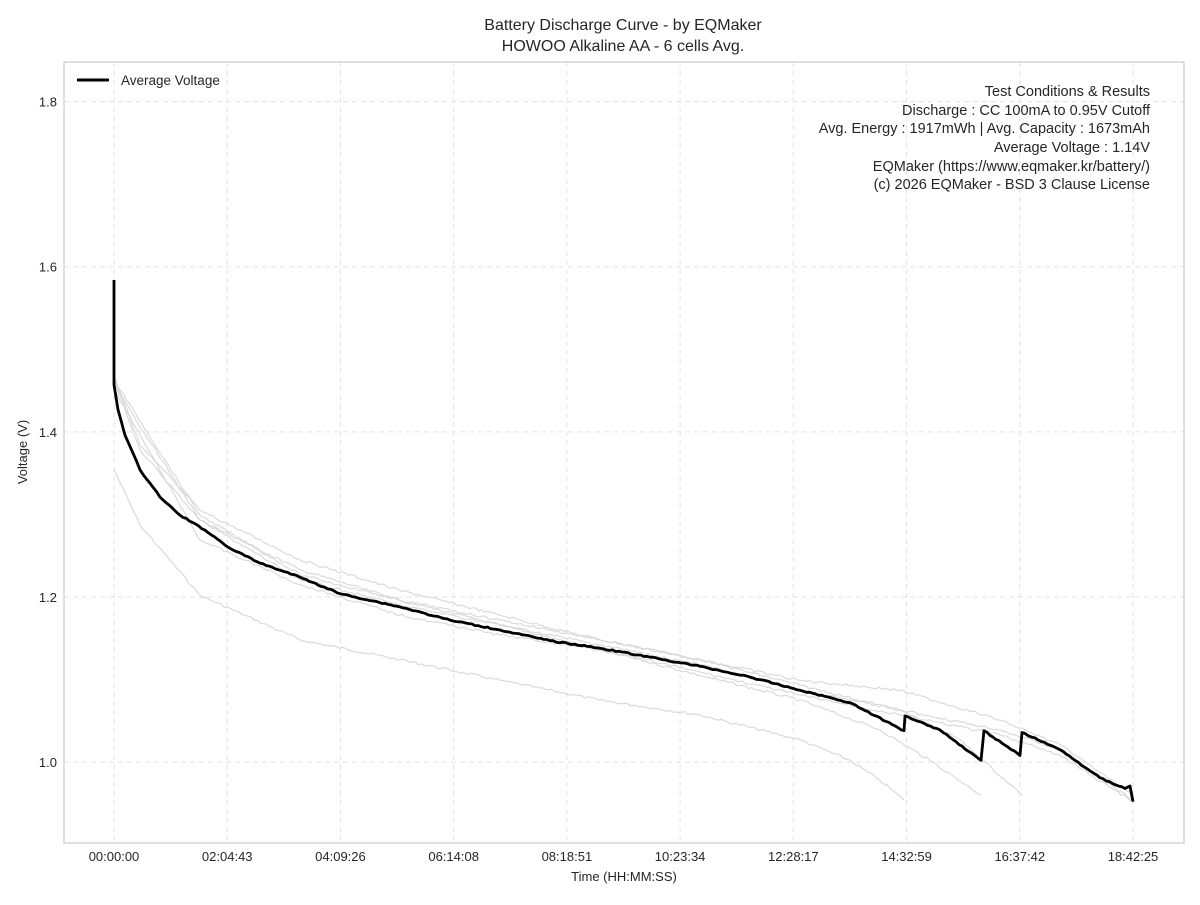 The height and width of the screenshot is (905, 1200). I want to click on annotation-line: Test Conditions & Results, so click(1067, 92).